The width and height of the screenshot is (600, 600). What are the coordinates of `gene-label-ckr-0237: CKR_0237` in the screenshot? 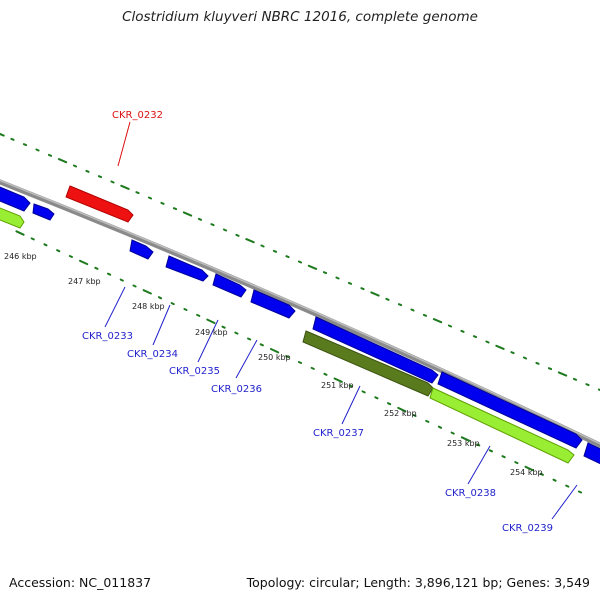 It's located at (338, 433).